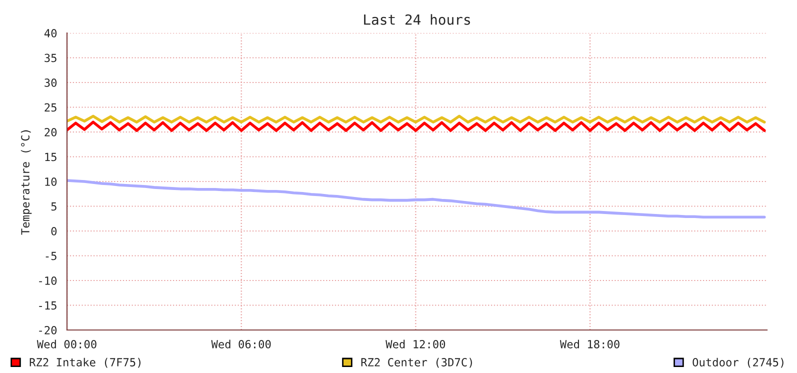 This screenshot has height=373, width=797. Describe the element at coordinates (241, 344) in the screenshot. I see `x-tick-label: Wed 06:00` at that location.